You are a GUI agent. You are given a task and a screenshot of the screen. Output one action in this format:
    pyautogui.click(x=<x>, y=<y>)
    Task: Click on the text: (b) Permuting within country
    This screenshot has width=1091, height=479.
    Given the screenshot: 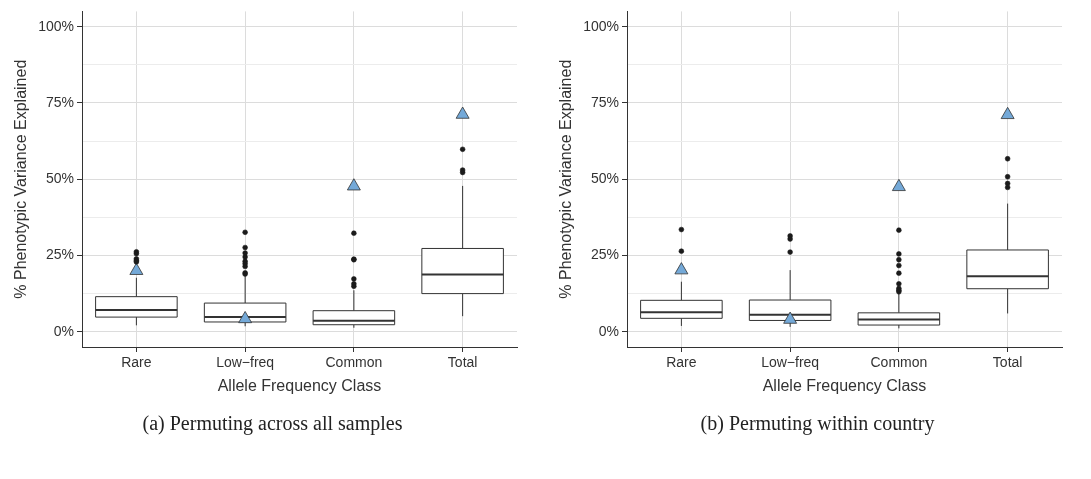 What is the action you would take?
    pyautogui.click(x=817, y=423)
    